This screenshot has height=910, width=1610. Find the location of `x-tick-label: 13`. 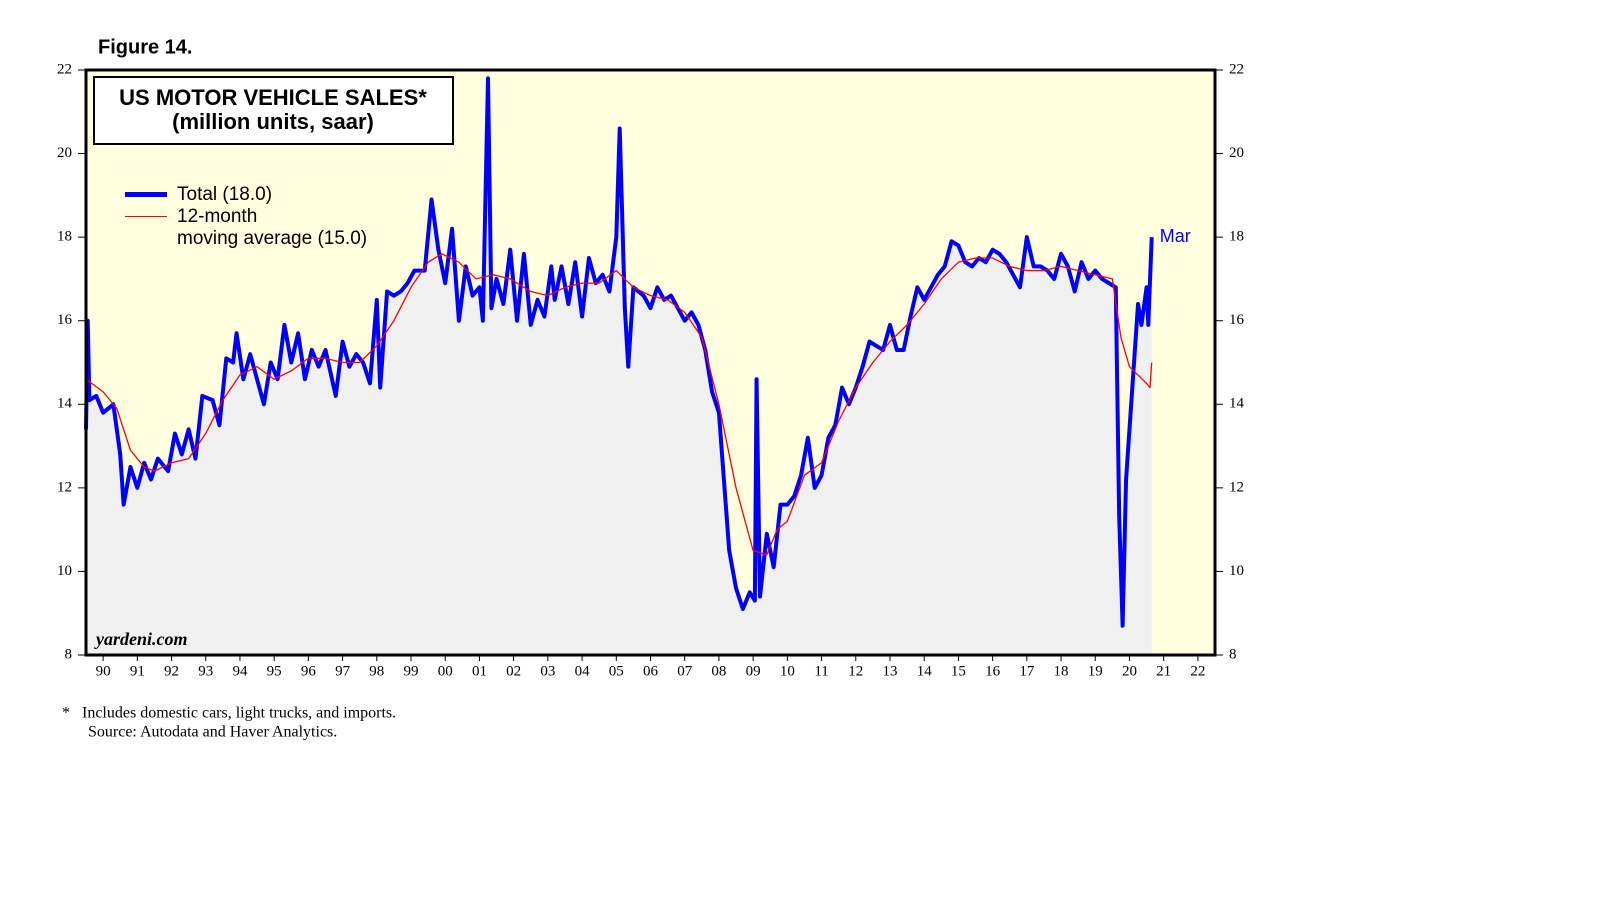

x-tick-label: 13 is located at coordinates (889, 671).